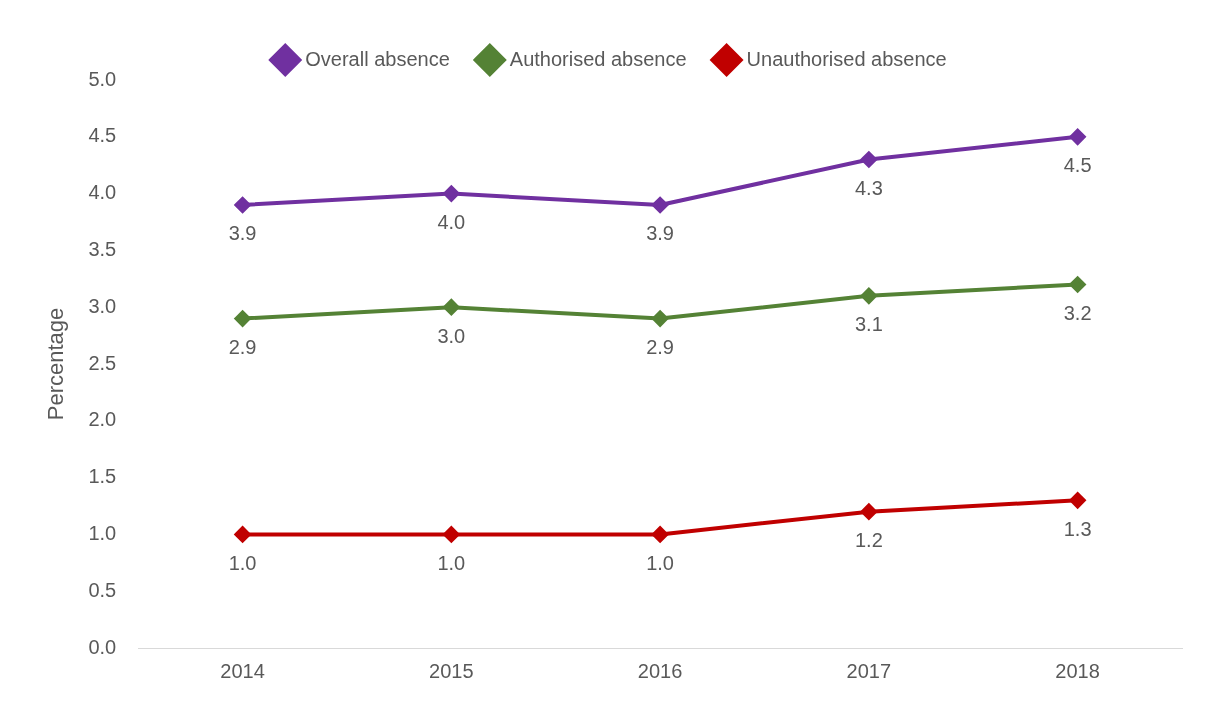 This screenshot has height=706, width=1222. Describe the element at coordinates (102, 532) in the screenshot. I see `y-tick-label: 1.0` at that location.